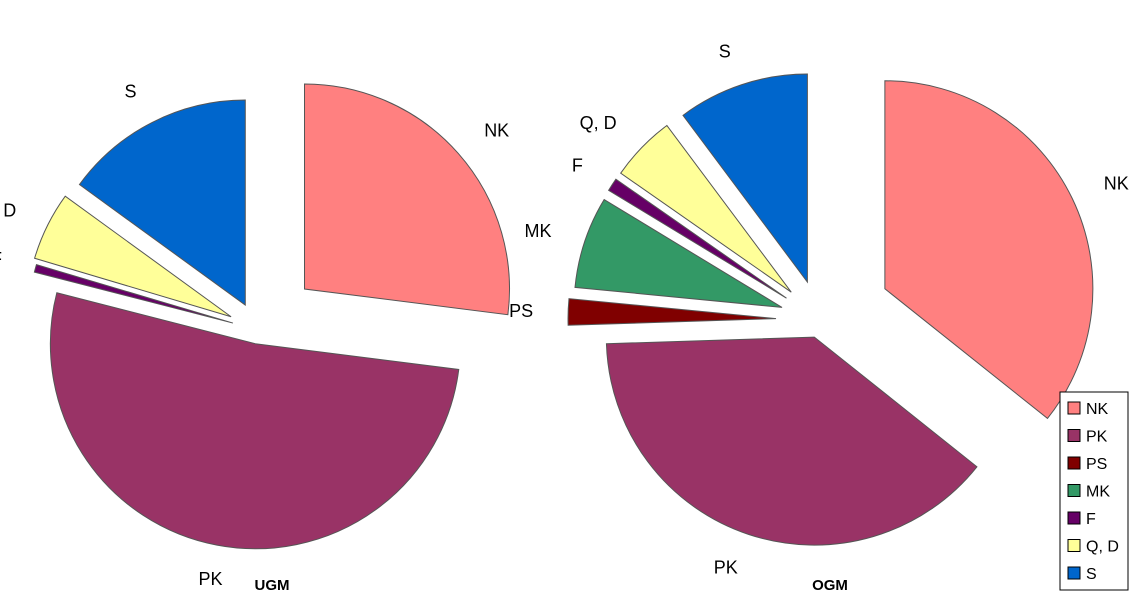  Describe the element at coordinates (1074, 573) in the screenshot. I see `legend-swatch-s` at that location.